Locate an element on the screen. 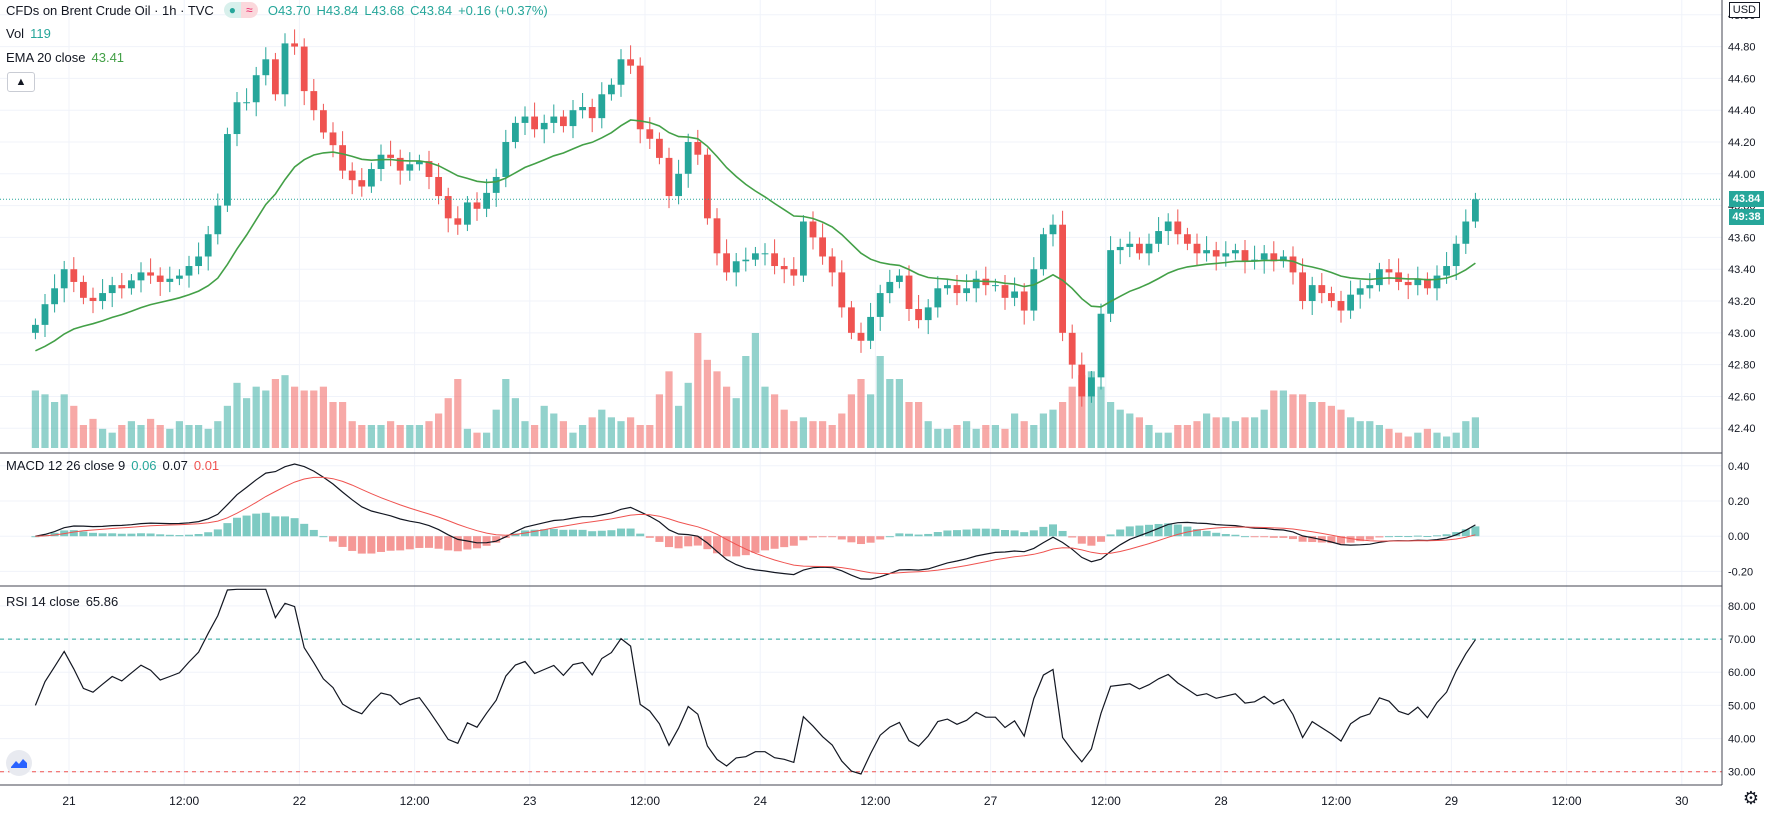 The width and height of the screenshot is (1767, 813). price-tick-label: 42.60 is located at coordinates (1742, 397).